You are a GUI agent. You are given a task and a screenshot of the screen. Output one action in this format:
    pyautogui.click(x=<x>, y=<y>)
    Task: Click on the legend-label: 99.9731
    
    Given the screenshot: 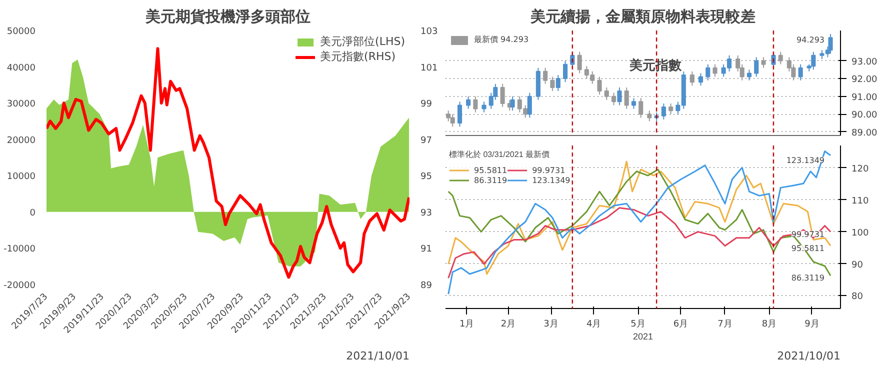 What is the action you would take?
    pyautogui.click(x=549, y=170)
    